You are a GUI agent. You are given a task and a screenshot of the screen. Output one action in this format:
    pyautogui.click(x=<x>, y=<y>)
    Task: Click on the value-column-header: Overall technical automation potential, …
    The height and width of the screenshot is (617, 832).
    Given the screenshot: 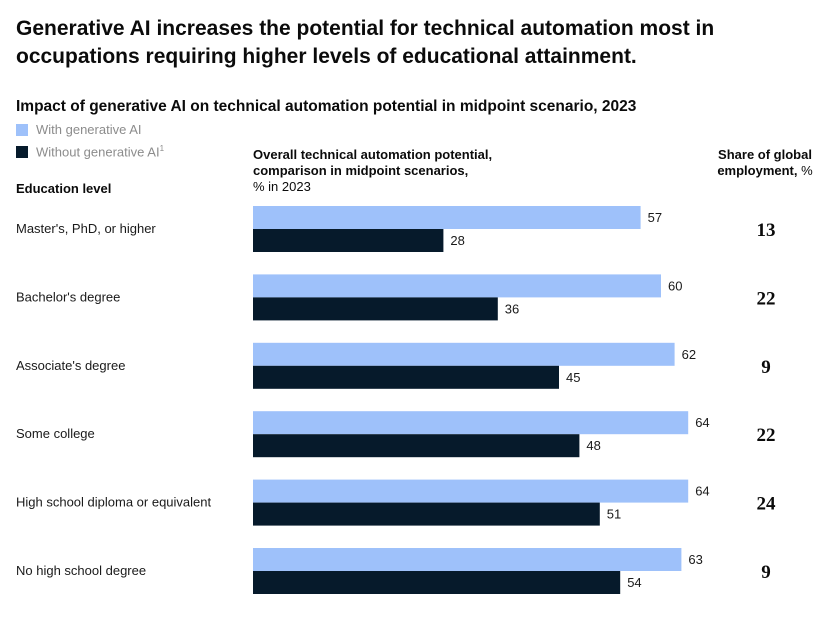 What is the action you would take?
    pyautogui.click(x=373, y=170)
    